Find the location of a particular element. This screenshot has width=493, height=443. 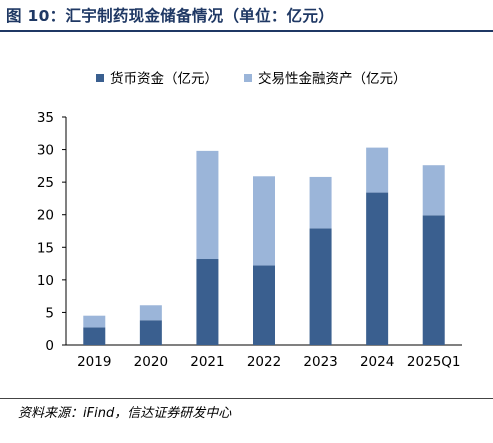

figure-title: 图 10：汇宇制药现金储备情况（单位：亿元） is located at coordinates (170, 16).